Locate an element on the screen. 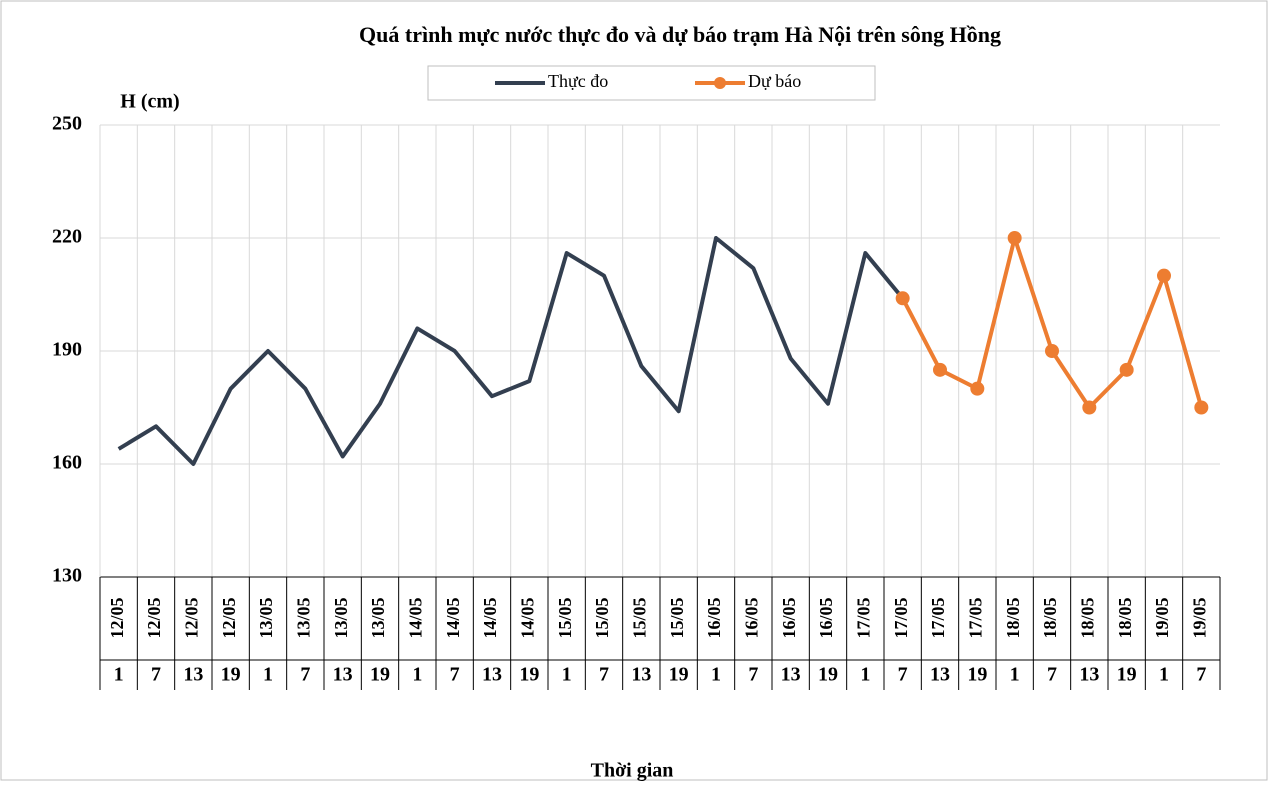 This screenshot has width=1269, height=787. y-tick-label: 130 is located at coordinates (67, 576).